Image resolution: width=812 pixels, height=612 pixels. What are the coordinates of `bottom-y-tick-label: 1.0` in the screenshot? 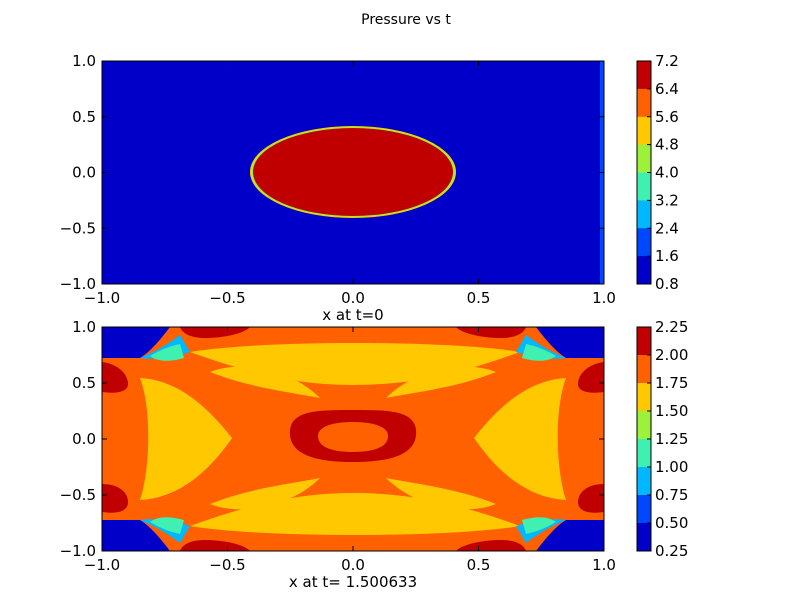 It's located at (84, 327).